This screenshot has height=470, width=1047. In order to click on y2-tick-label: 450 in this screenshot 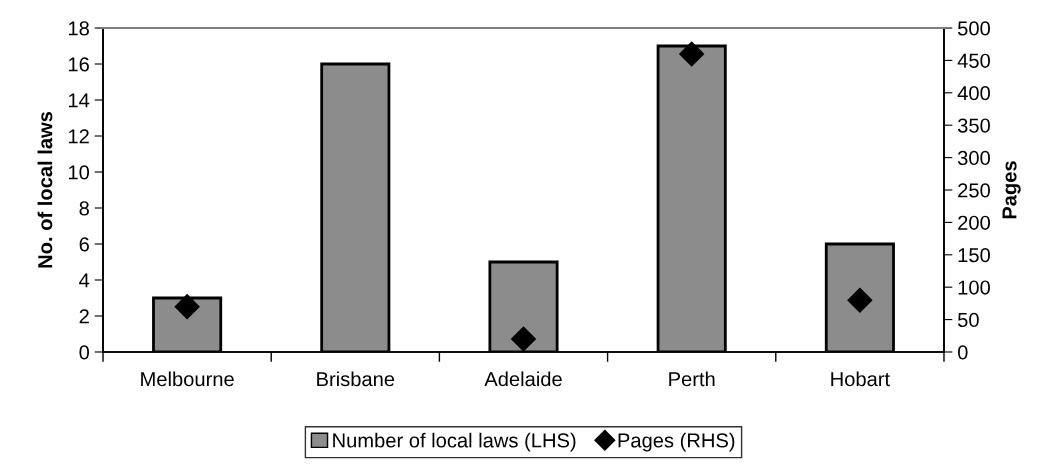, I will do `click(973, 60)`.